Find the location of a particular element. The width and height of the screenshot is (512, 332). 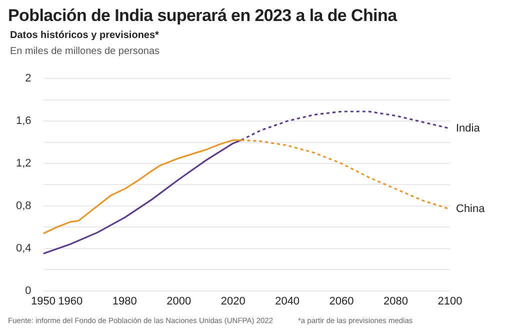

chart-title: Población de India superará en 2023 a la de China is located at coordinates (202, 16).